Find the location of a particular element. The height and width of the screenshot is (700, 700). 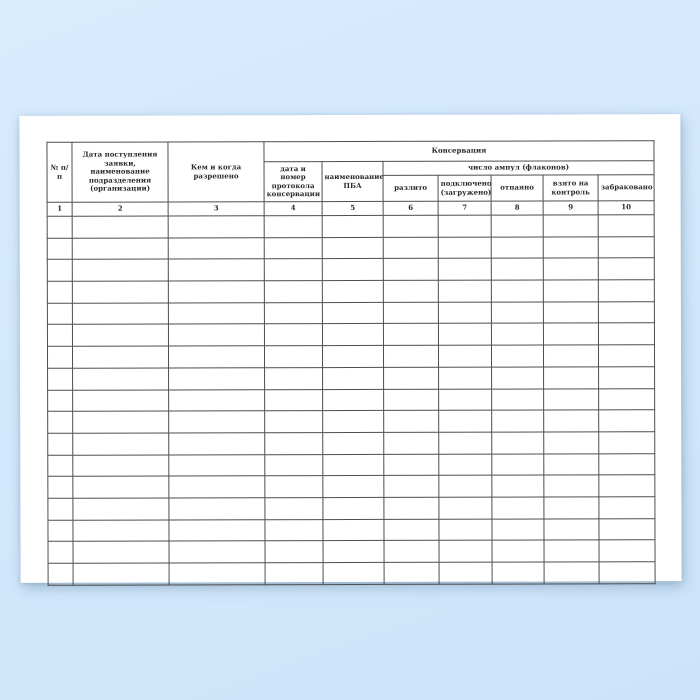

column-number-1: 1 is located at coordinates (60, 209).